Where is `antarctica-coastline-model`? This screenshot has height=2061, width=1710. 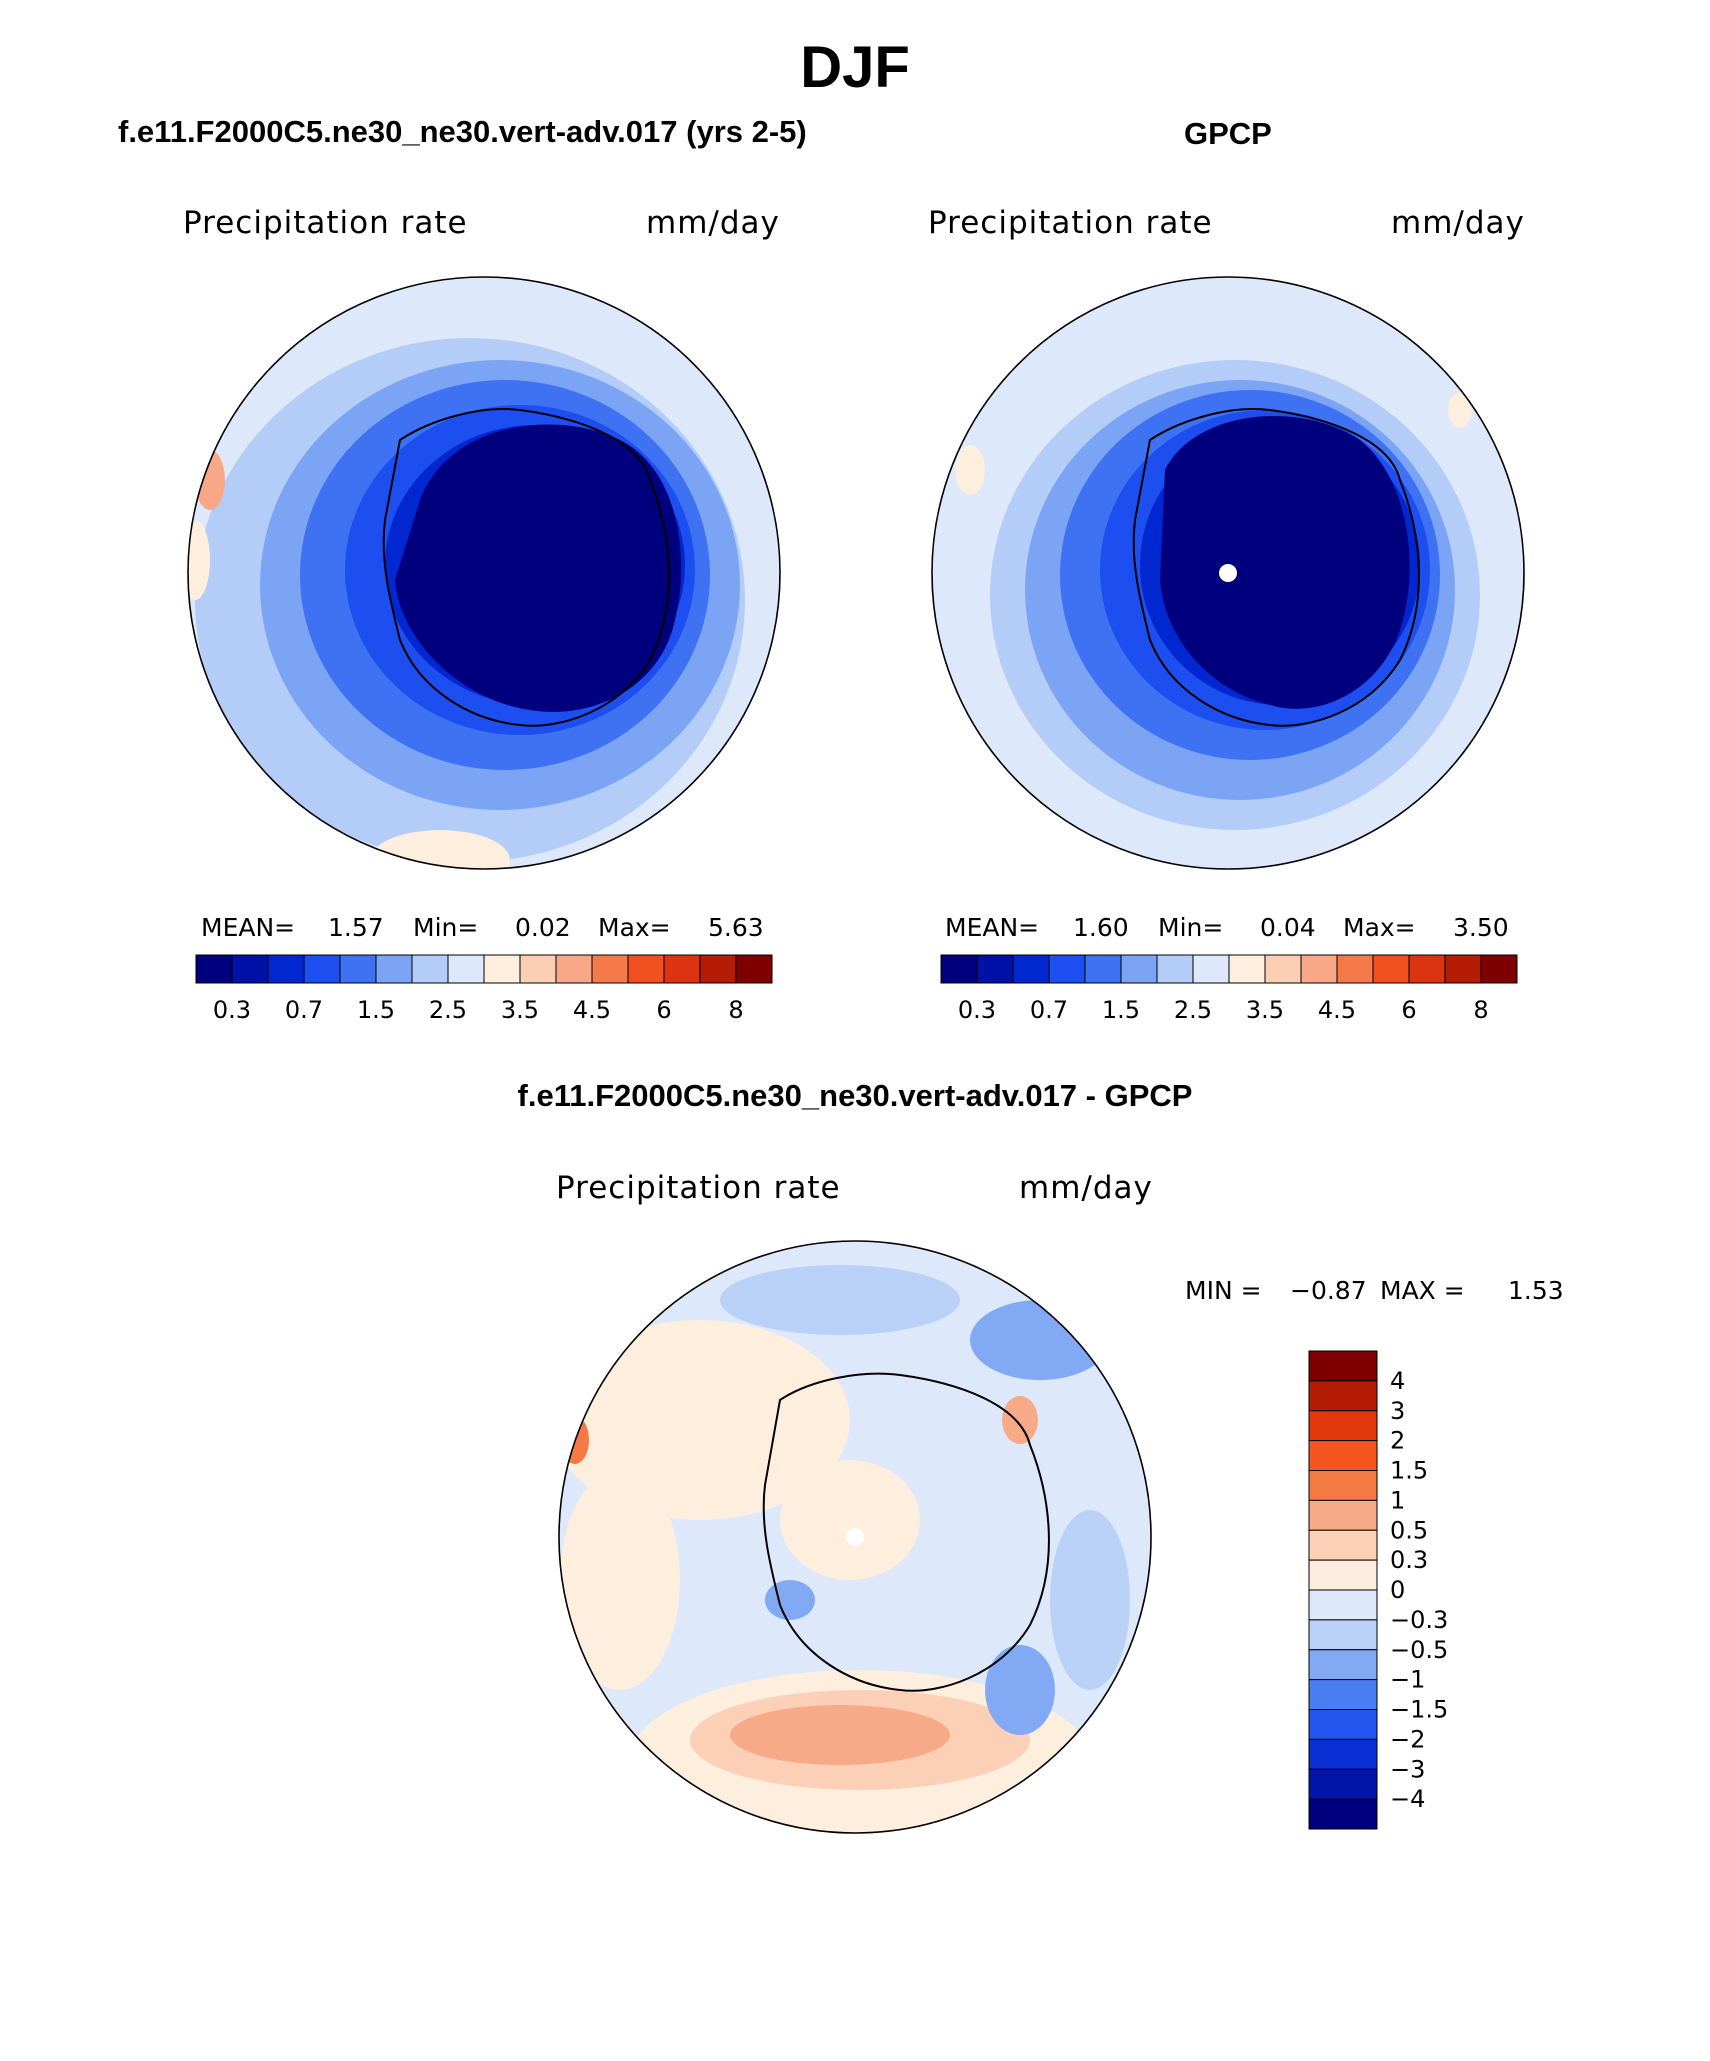
antarctica-coastline-model is located at coordinates (526, 567).